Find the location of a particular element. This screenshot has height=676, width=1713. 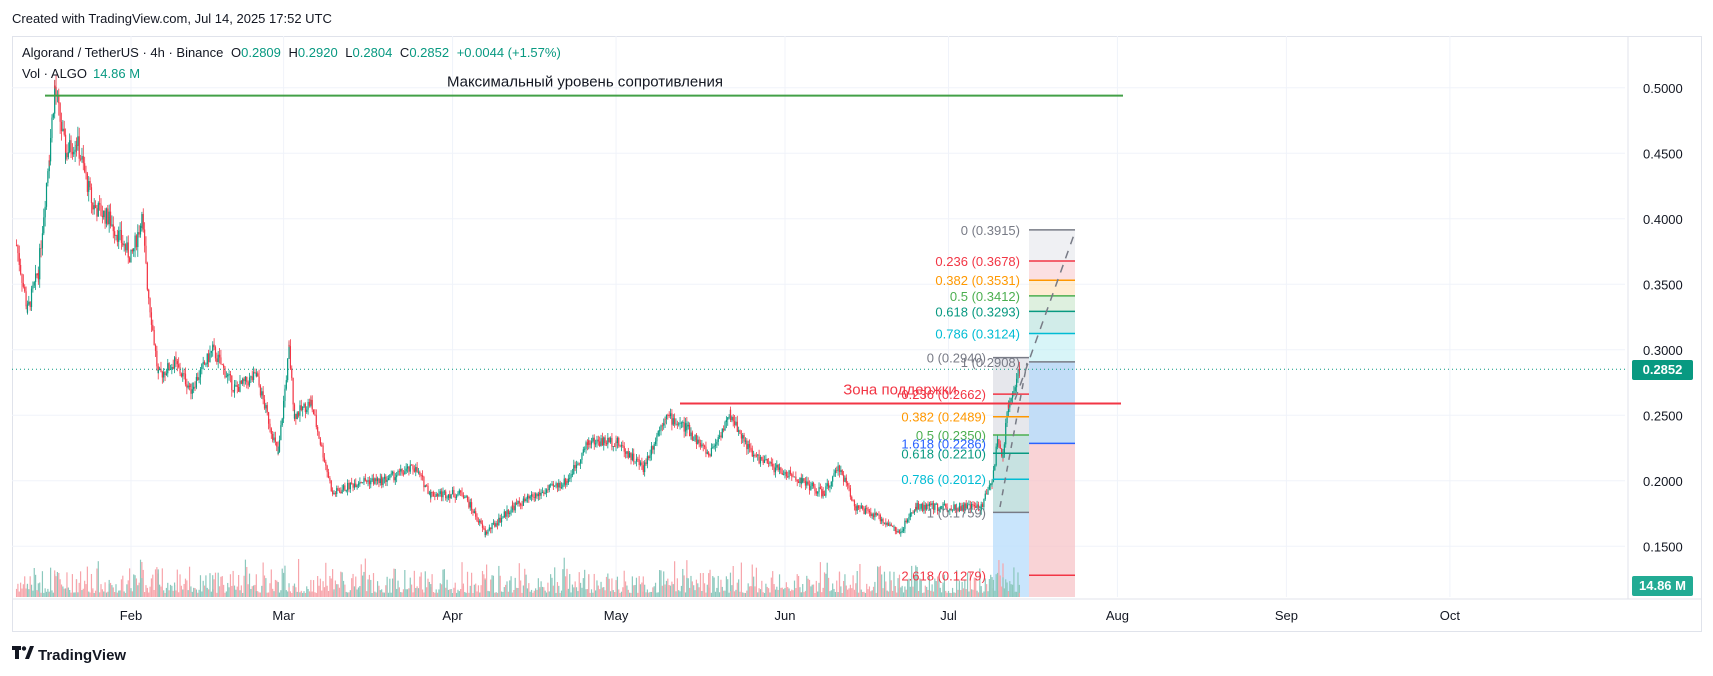

fib-lower-label: 0.382 (0.2489) is located at coordinates (943, 417).